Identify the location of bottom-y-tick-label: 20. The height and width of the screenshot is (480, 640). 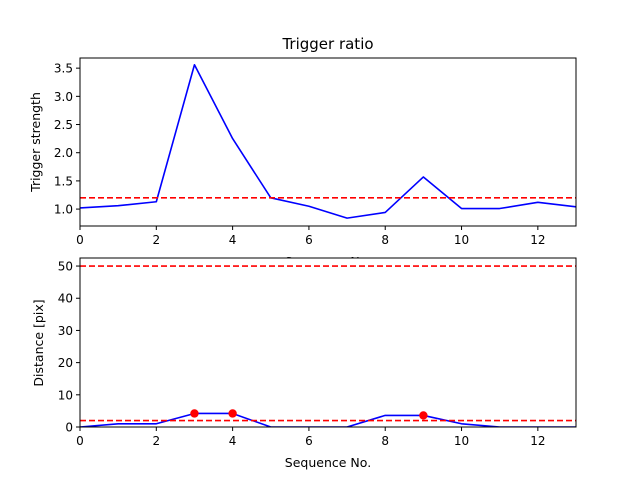
(65, 363).